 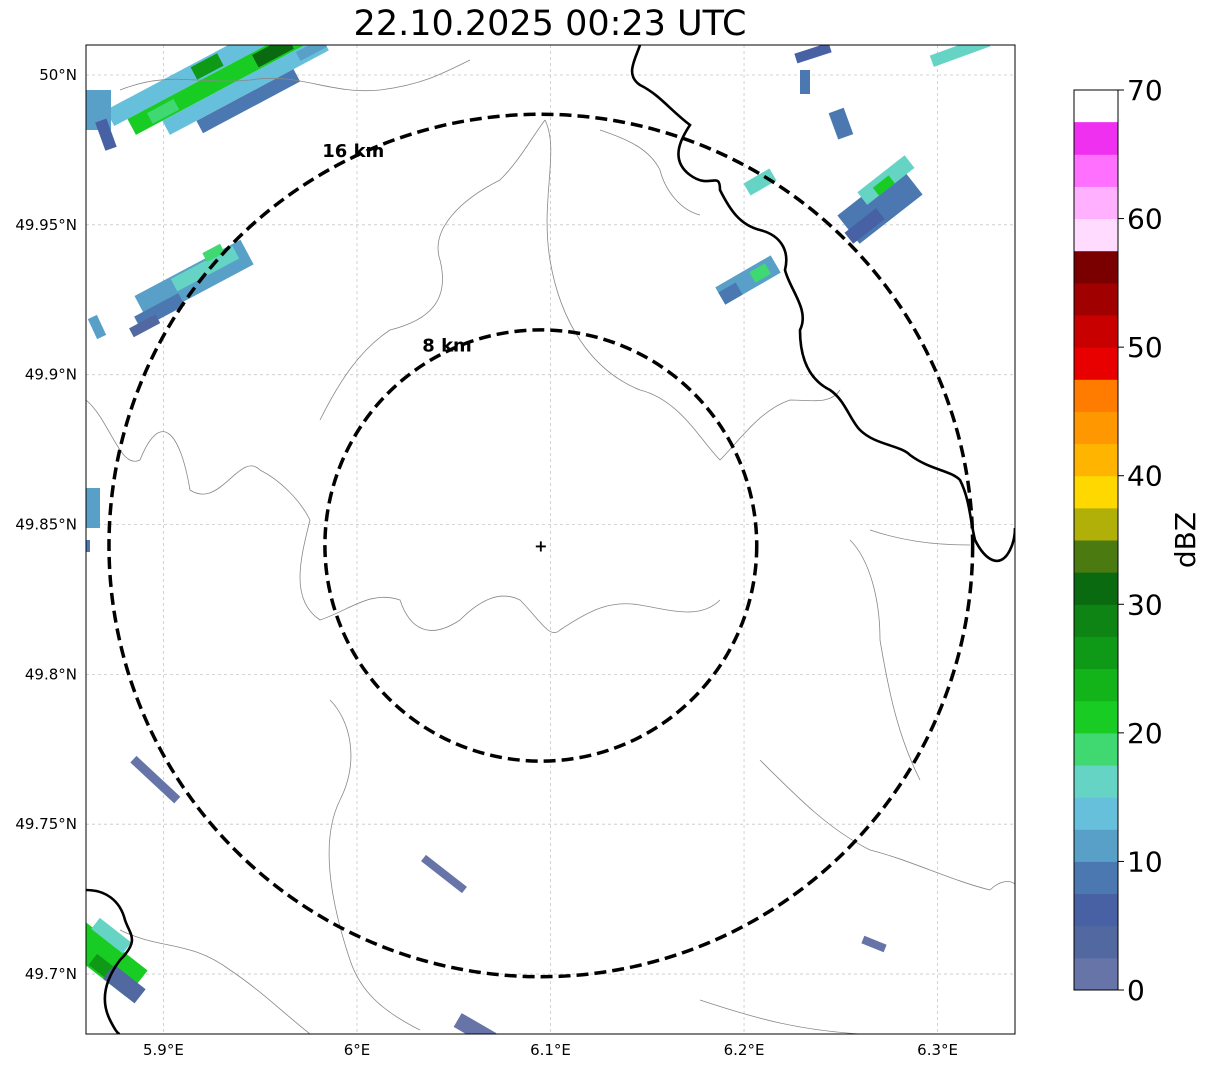 I want to click on colorbar-tick-label: 40, so click(x=1145, y=476).